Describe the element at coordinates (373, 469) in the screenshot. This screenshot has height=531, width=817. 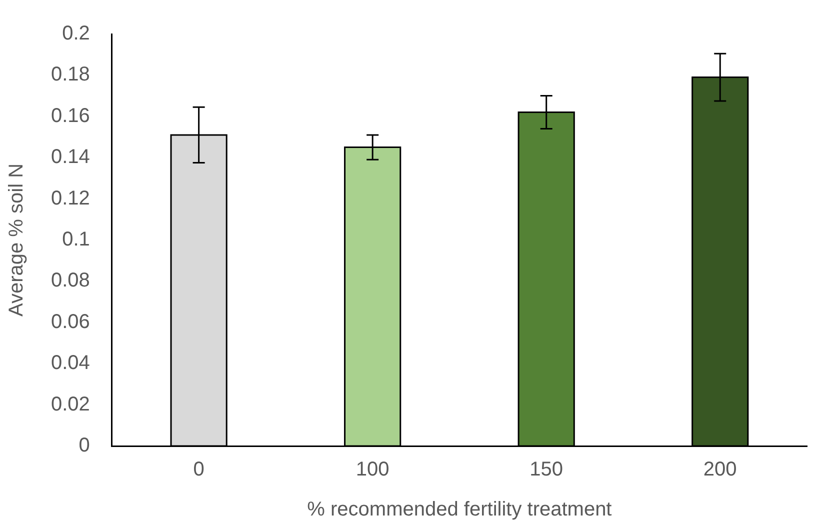
I see `x-tick-label: 100` at that location.